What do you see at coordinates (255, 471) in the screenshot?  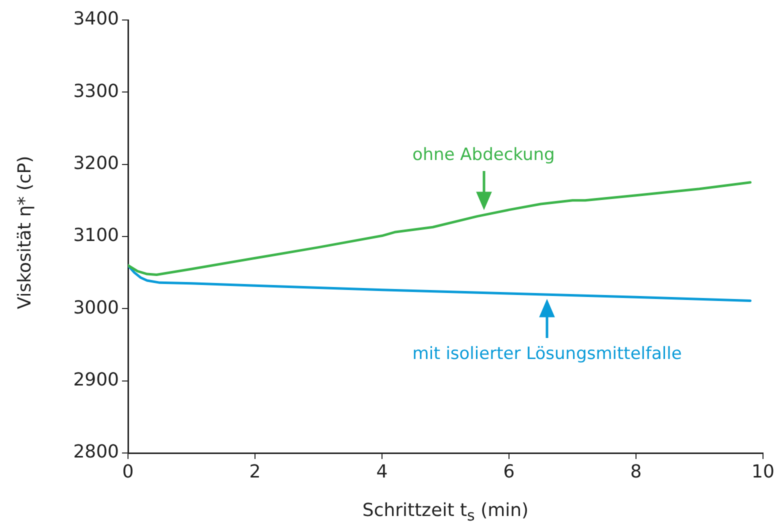 I see `x-tick-label: 2` at bounding box center [255, 471].